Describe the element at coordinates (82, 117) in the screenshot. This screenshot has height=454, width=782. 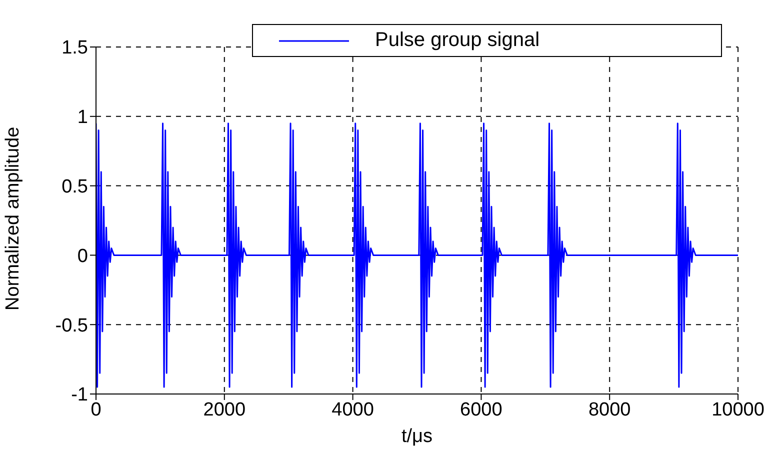
I see `y-tick-label: 1` at that location.